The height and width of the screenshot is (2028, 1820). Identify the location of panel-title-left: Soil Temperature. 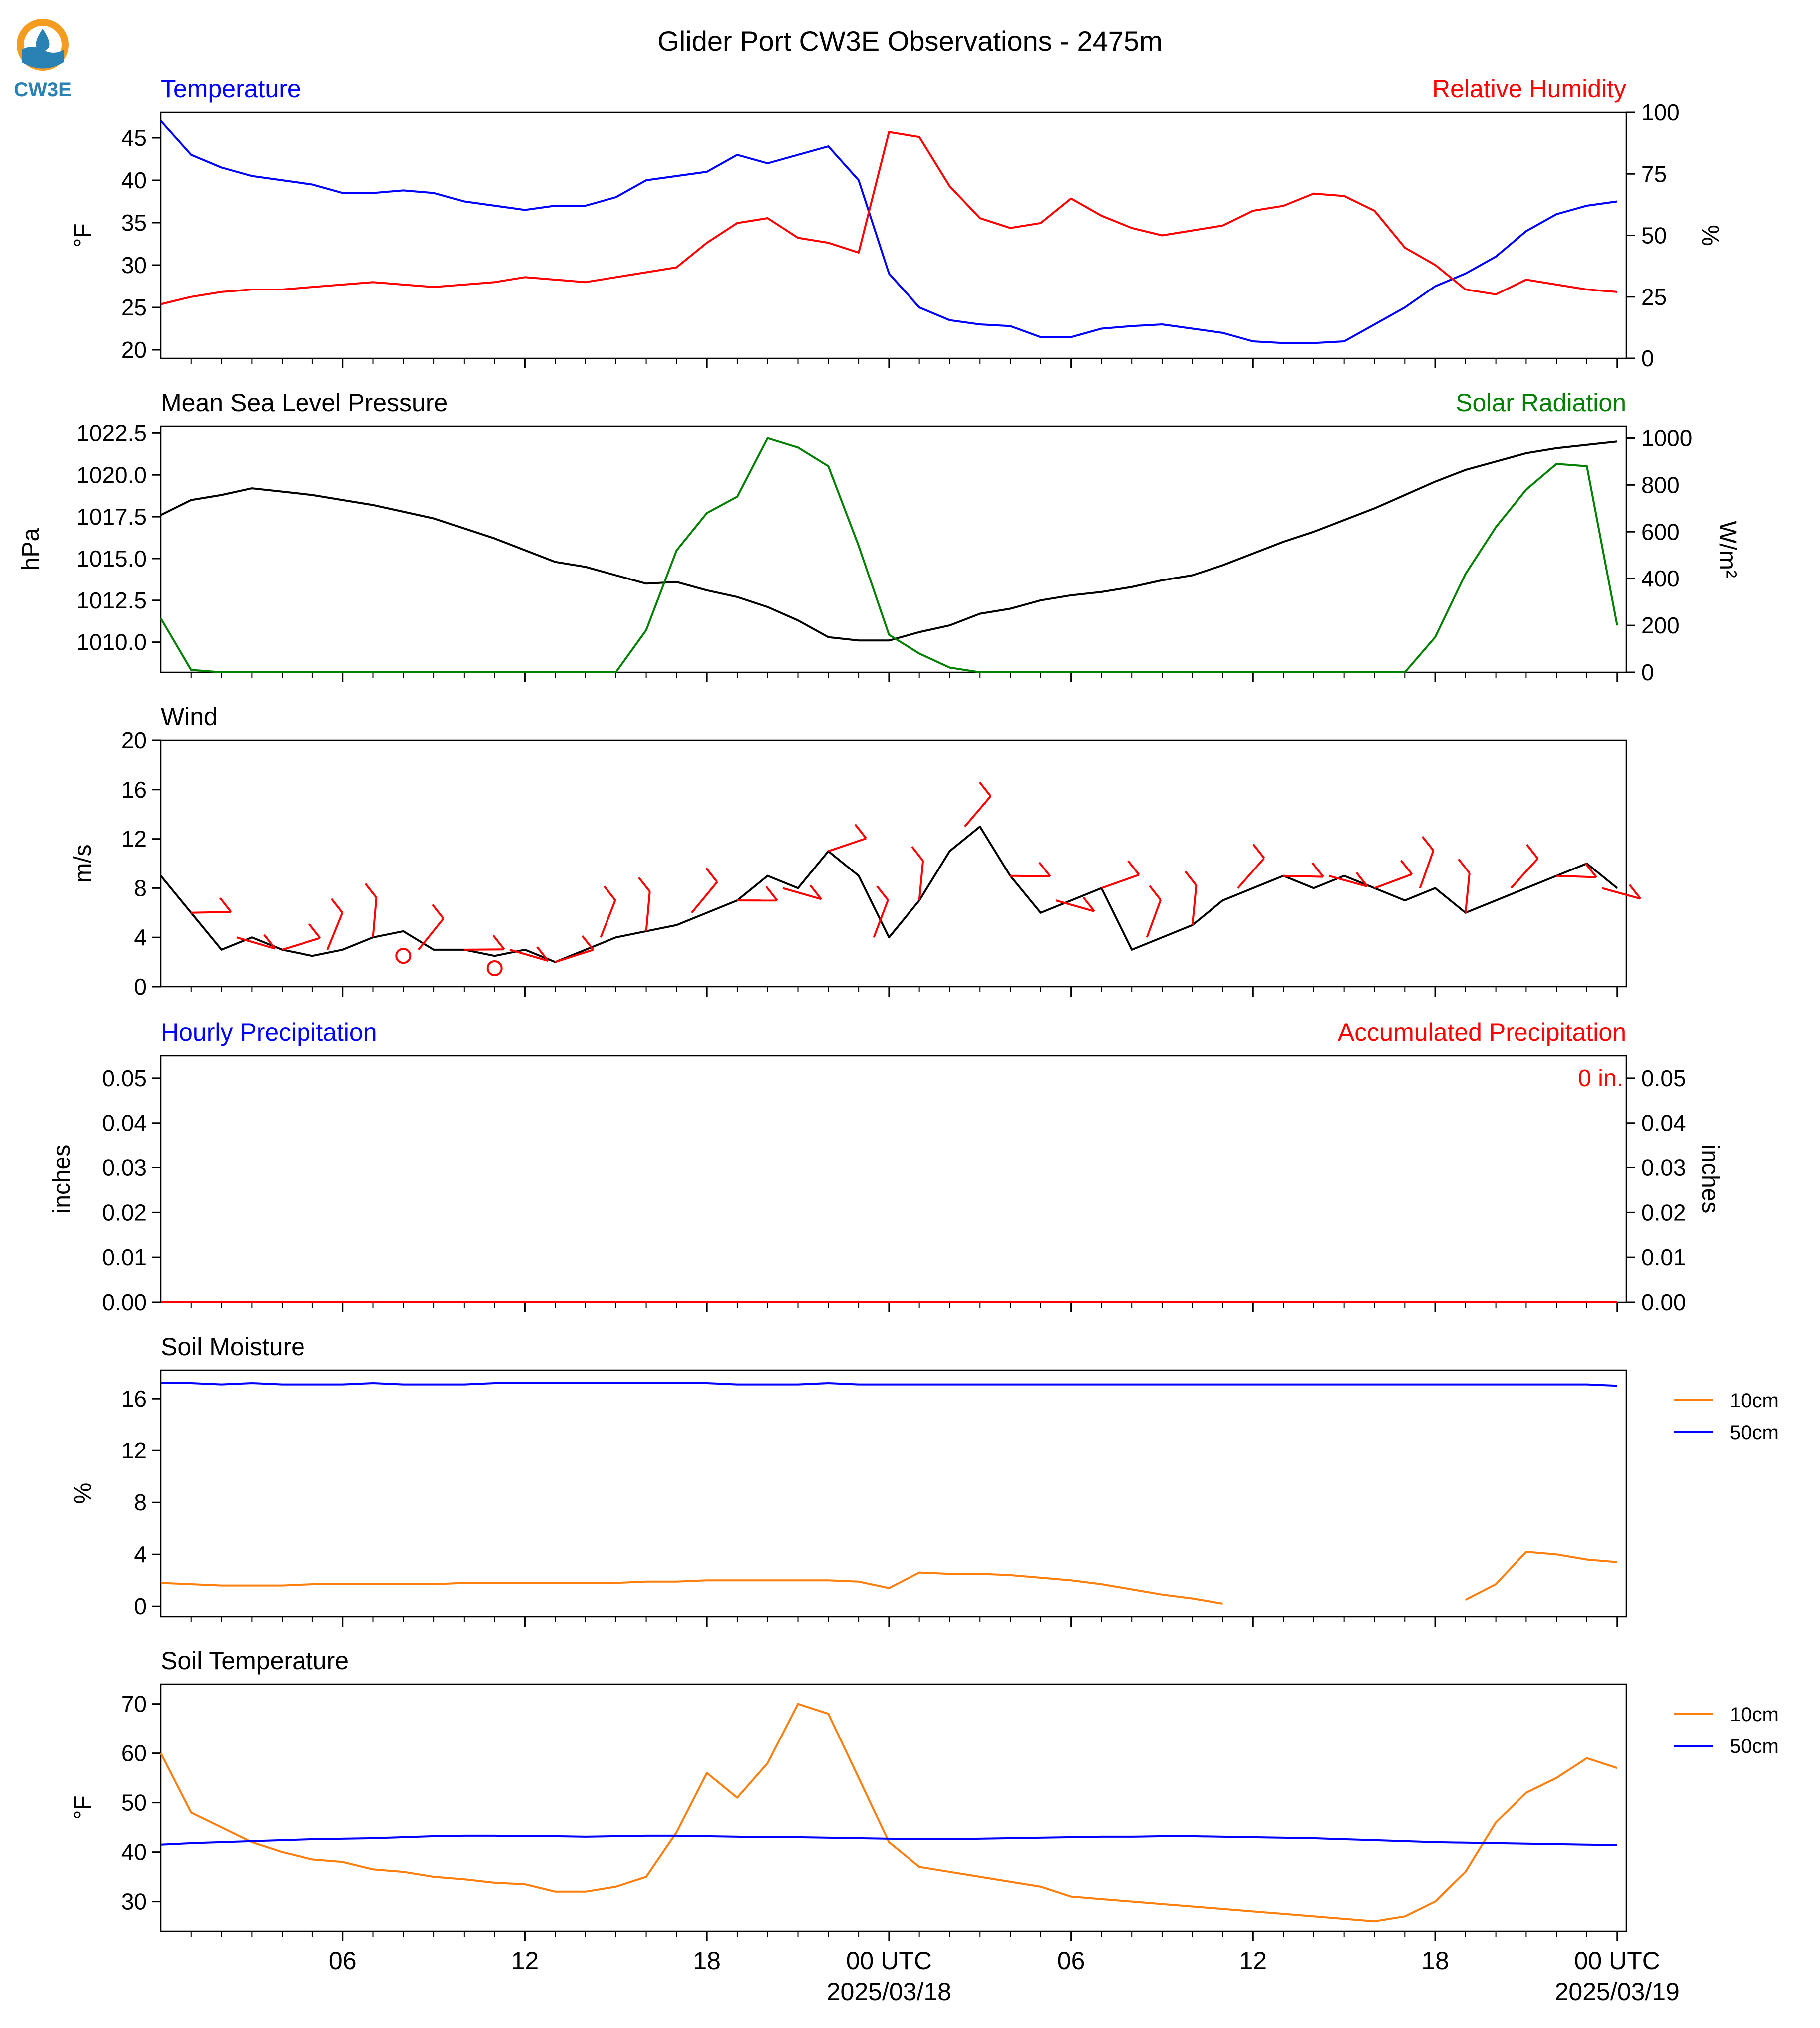
(255, 1661).